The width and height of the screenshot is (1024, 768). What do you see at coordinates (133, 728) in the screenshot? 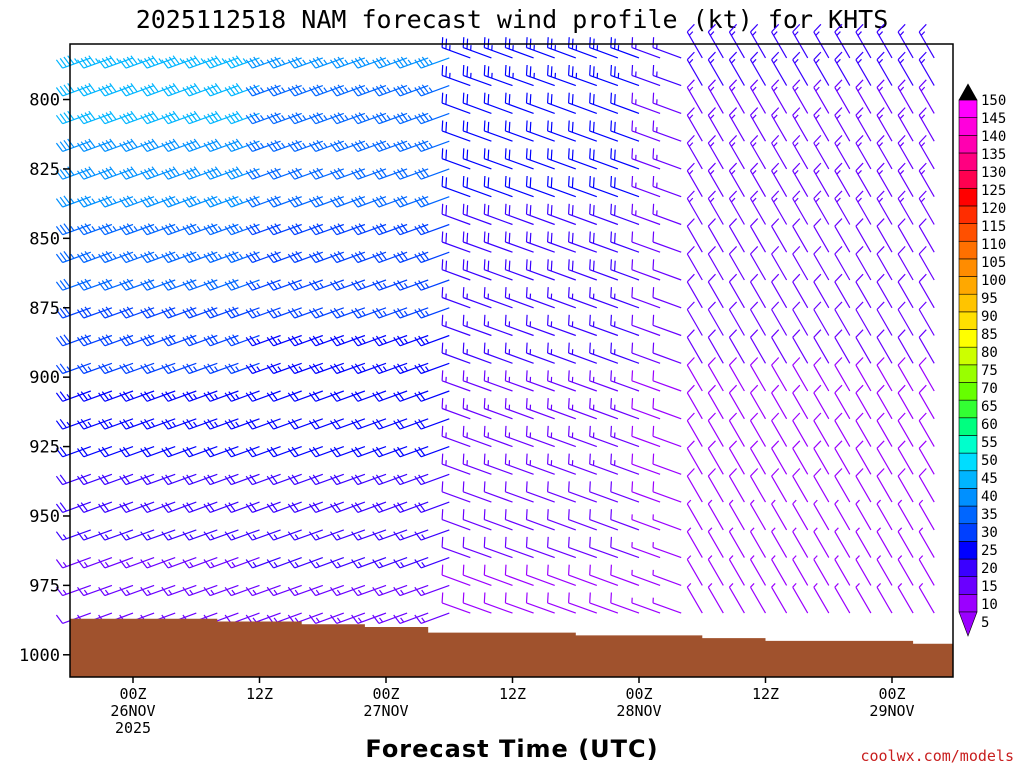
I see `x-tick-label: 2025` at bounding box center [133, 728].